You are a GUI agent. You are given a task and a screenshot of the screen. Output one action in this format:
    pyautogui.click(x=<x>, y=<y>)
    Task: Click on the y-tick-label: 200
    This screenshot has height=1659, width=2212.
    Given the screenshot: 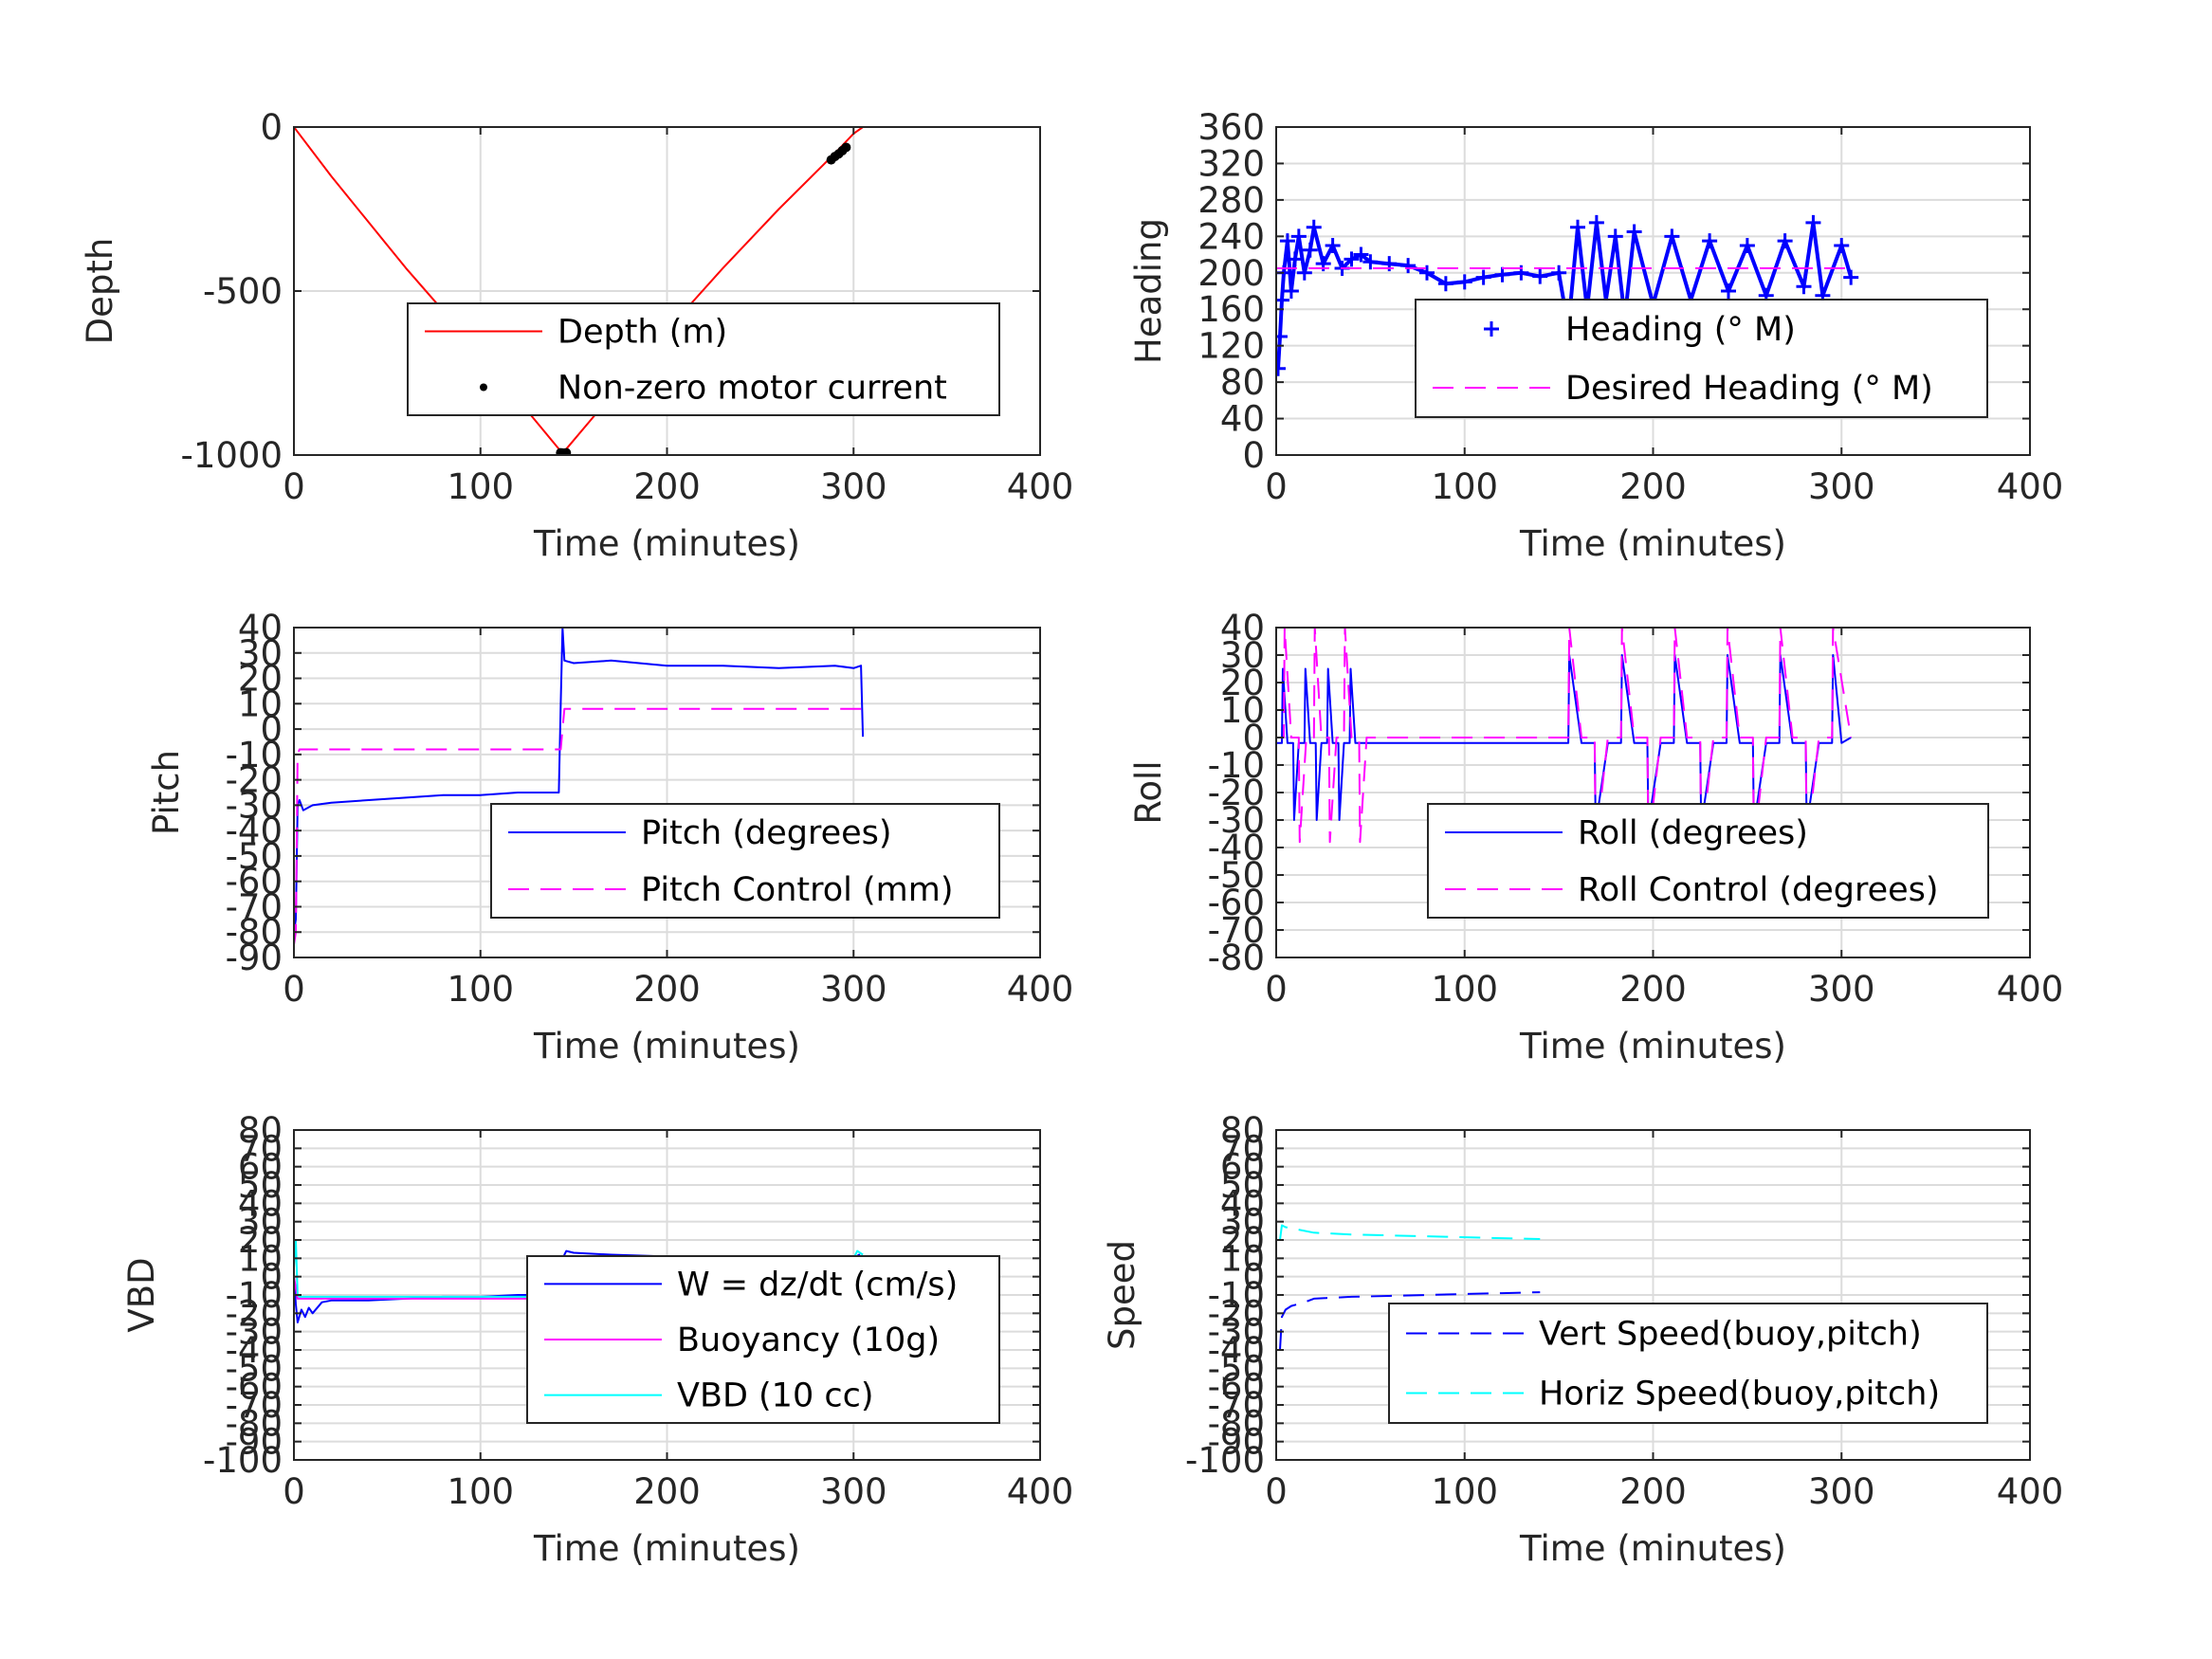 What is the action you would take?
    pyautogui.click(x=1231, y=273)
    